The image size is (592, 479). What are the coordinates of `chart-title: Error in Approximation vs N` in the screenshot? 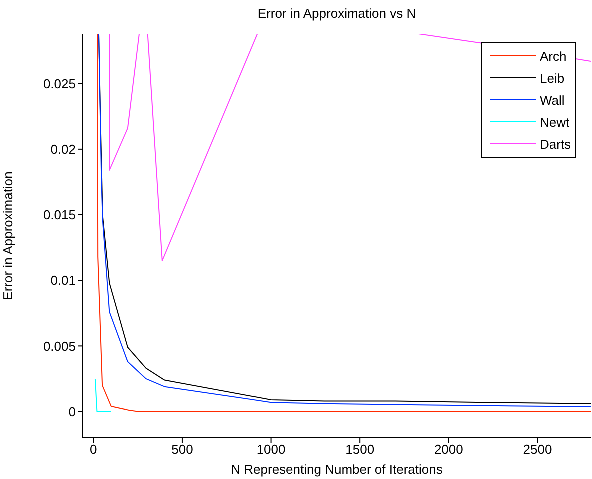 It's located at (337, 13).